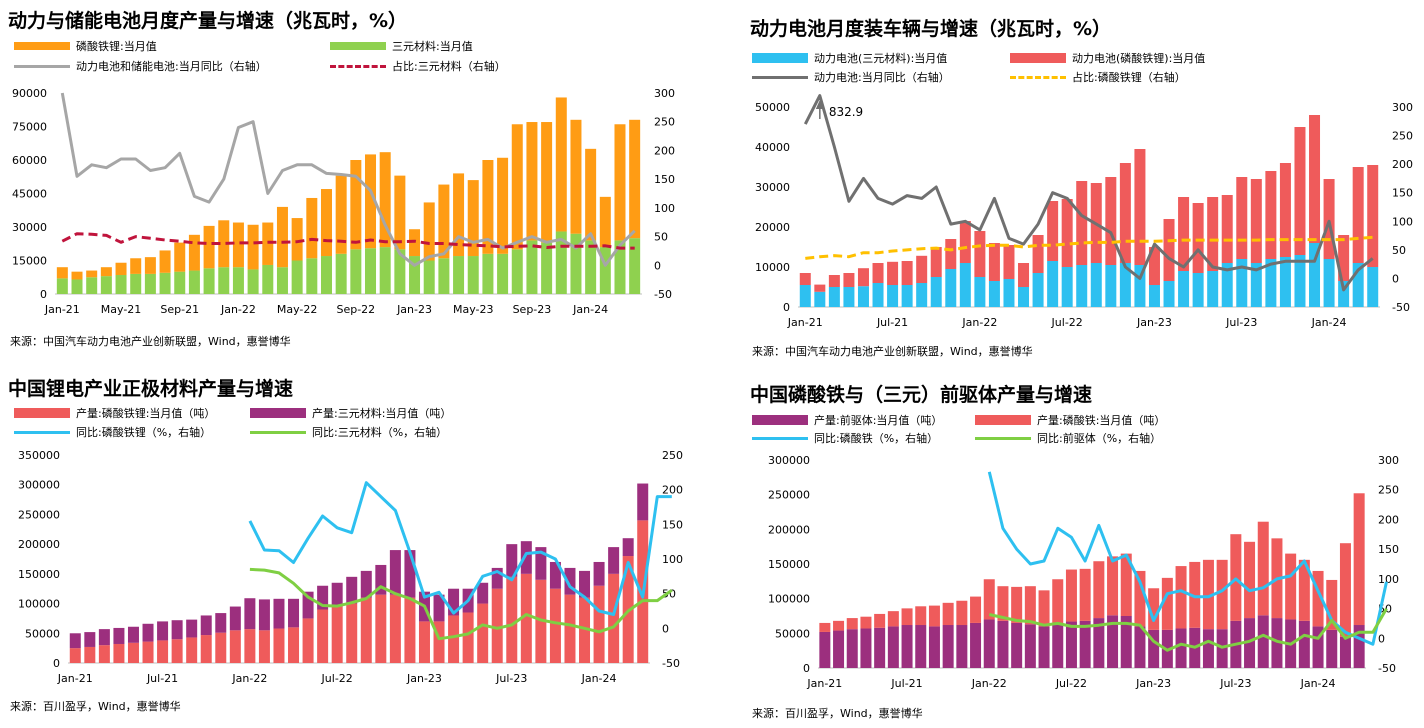 The width and height of the screenshot is (1424, 728). I want to click on chart1-legend-item-ncm: 三元材料:当月值, so click(401, 46).